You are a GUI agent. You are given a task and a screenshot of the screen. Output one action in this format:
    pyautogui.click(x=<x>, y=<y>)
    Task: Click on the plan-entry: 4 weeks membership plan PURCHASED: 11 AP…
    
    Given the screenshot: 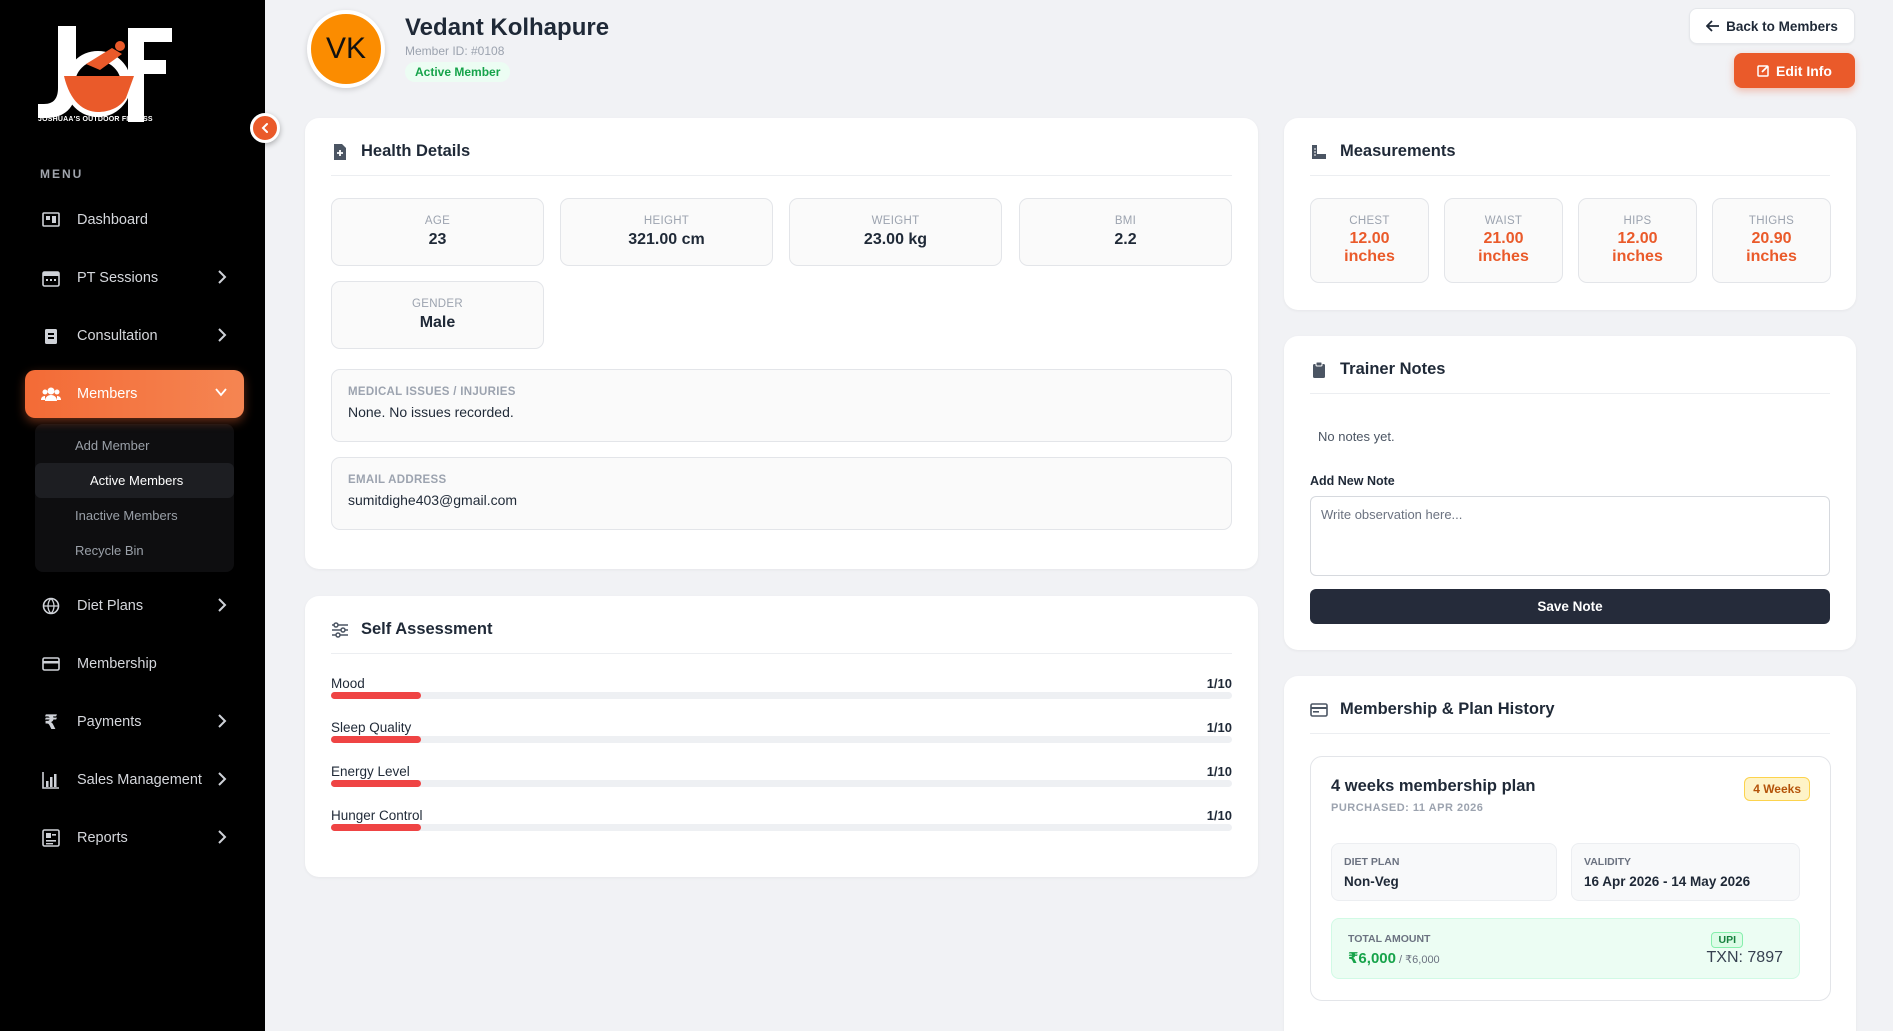 What is the action you would take?
    pyautogui.click(x=1570, y=878)
    